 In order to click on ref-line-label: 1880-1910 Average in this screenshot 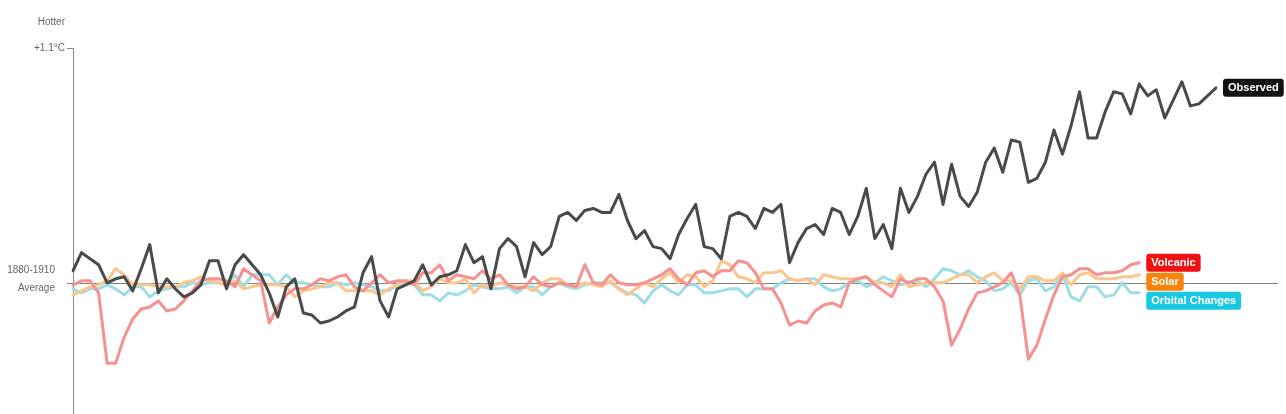, I will do `click(31, 278)`.